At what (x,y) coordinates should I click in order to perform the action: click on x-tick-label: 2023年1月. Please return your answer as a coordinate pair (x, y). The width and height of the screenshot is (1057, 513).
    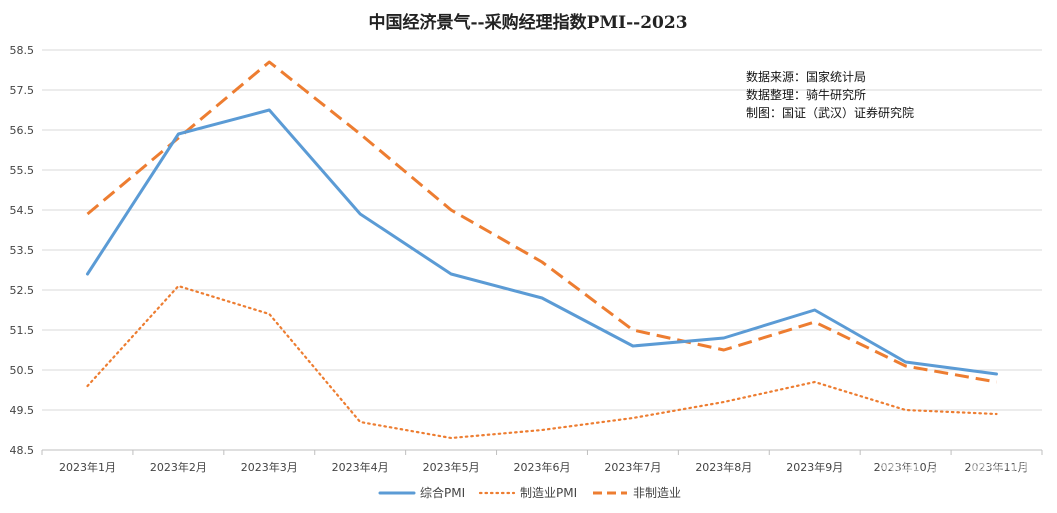
    Looking at the image, I should click on (87, 467).